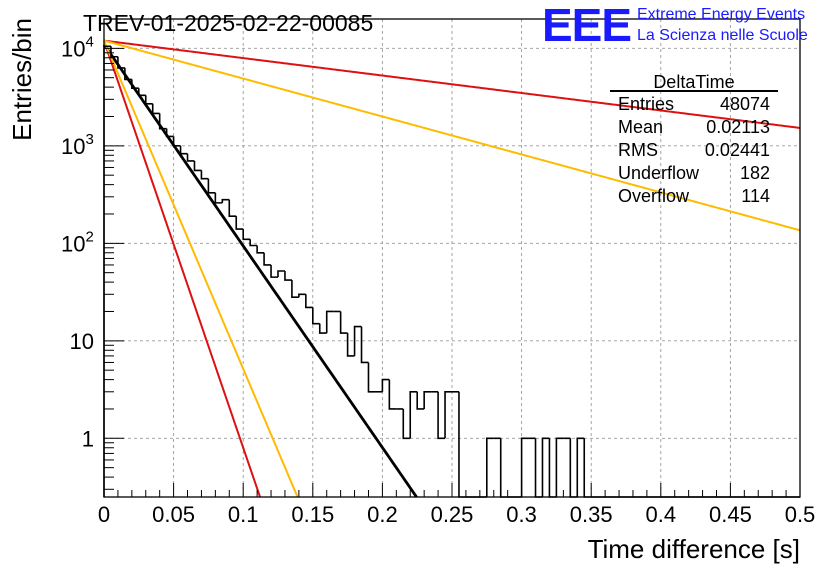 This screenshot has width=836, height=572. Describe the element at coordinates (737, 150) in the screenshot. I see `stats-value-rms: 0.02441` at that location.